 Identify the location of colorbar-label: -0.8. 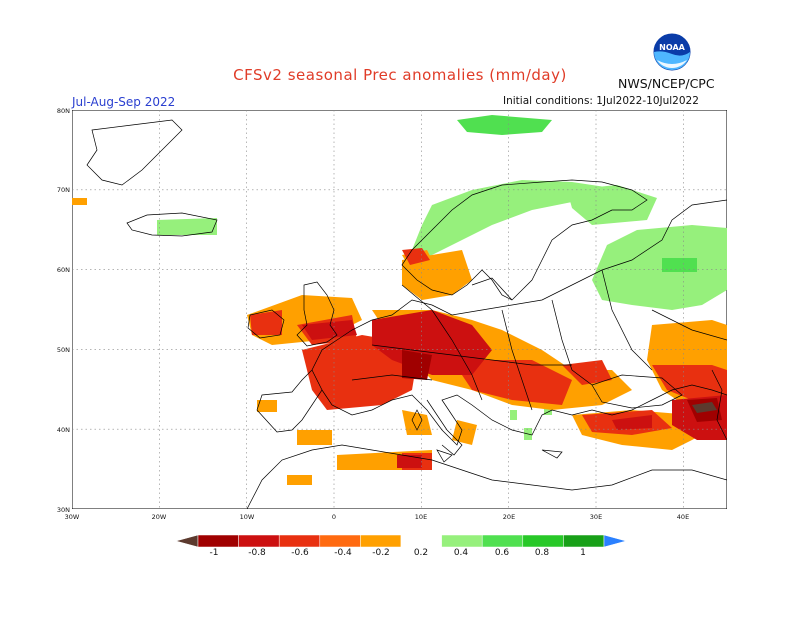
(257, 553).